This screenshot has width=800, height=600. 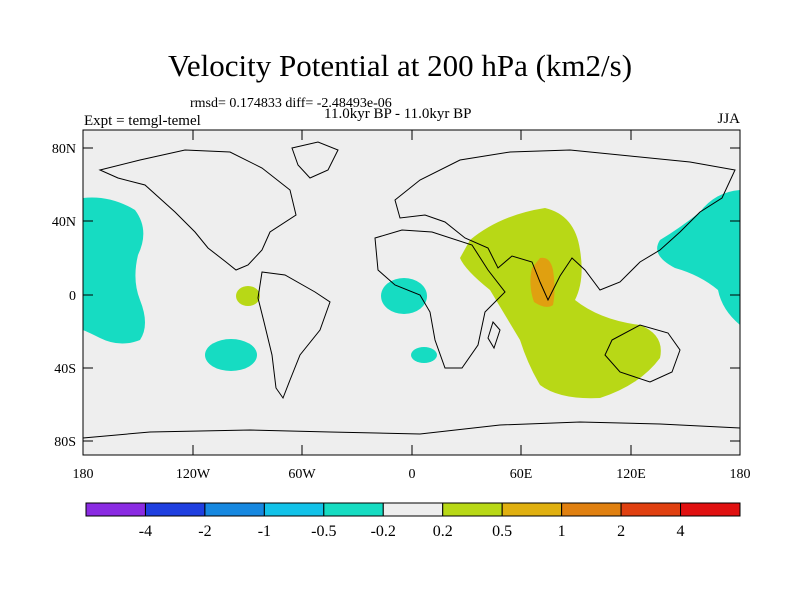 What do you see at coordinates (542, 282) in the screenshot?
I see `strong-positive-area` at bounding box center [542, 282].